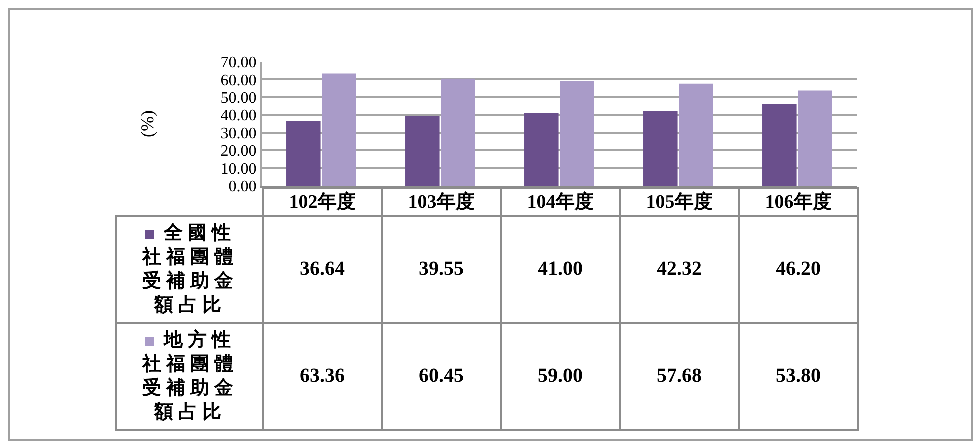  What do you see at coordinates (242, 187) in the screenshot?
I see `y-tick-label: 0.00` at bounding box center [242, 187].